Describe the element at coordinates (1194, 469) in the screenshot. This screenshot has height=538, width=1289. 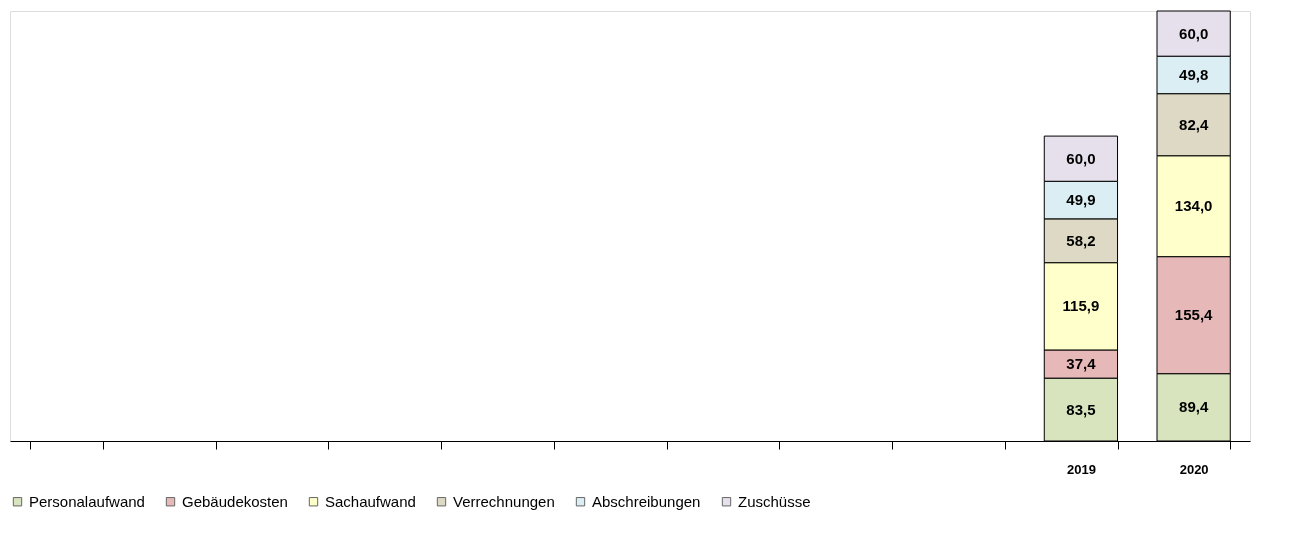
I see `x-tick-label: 2020` at that location.